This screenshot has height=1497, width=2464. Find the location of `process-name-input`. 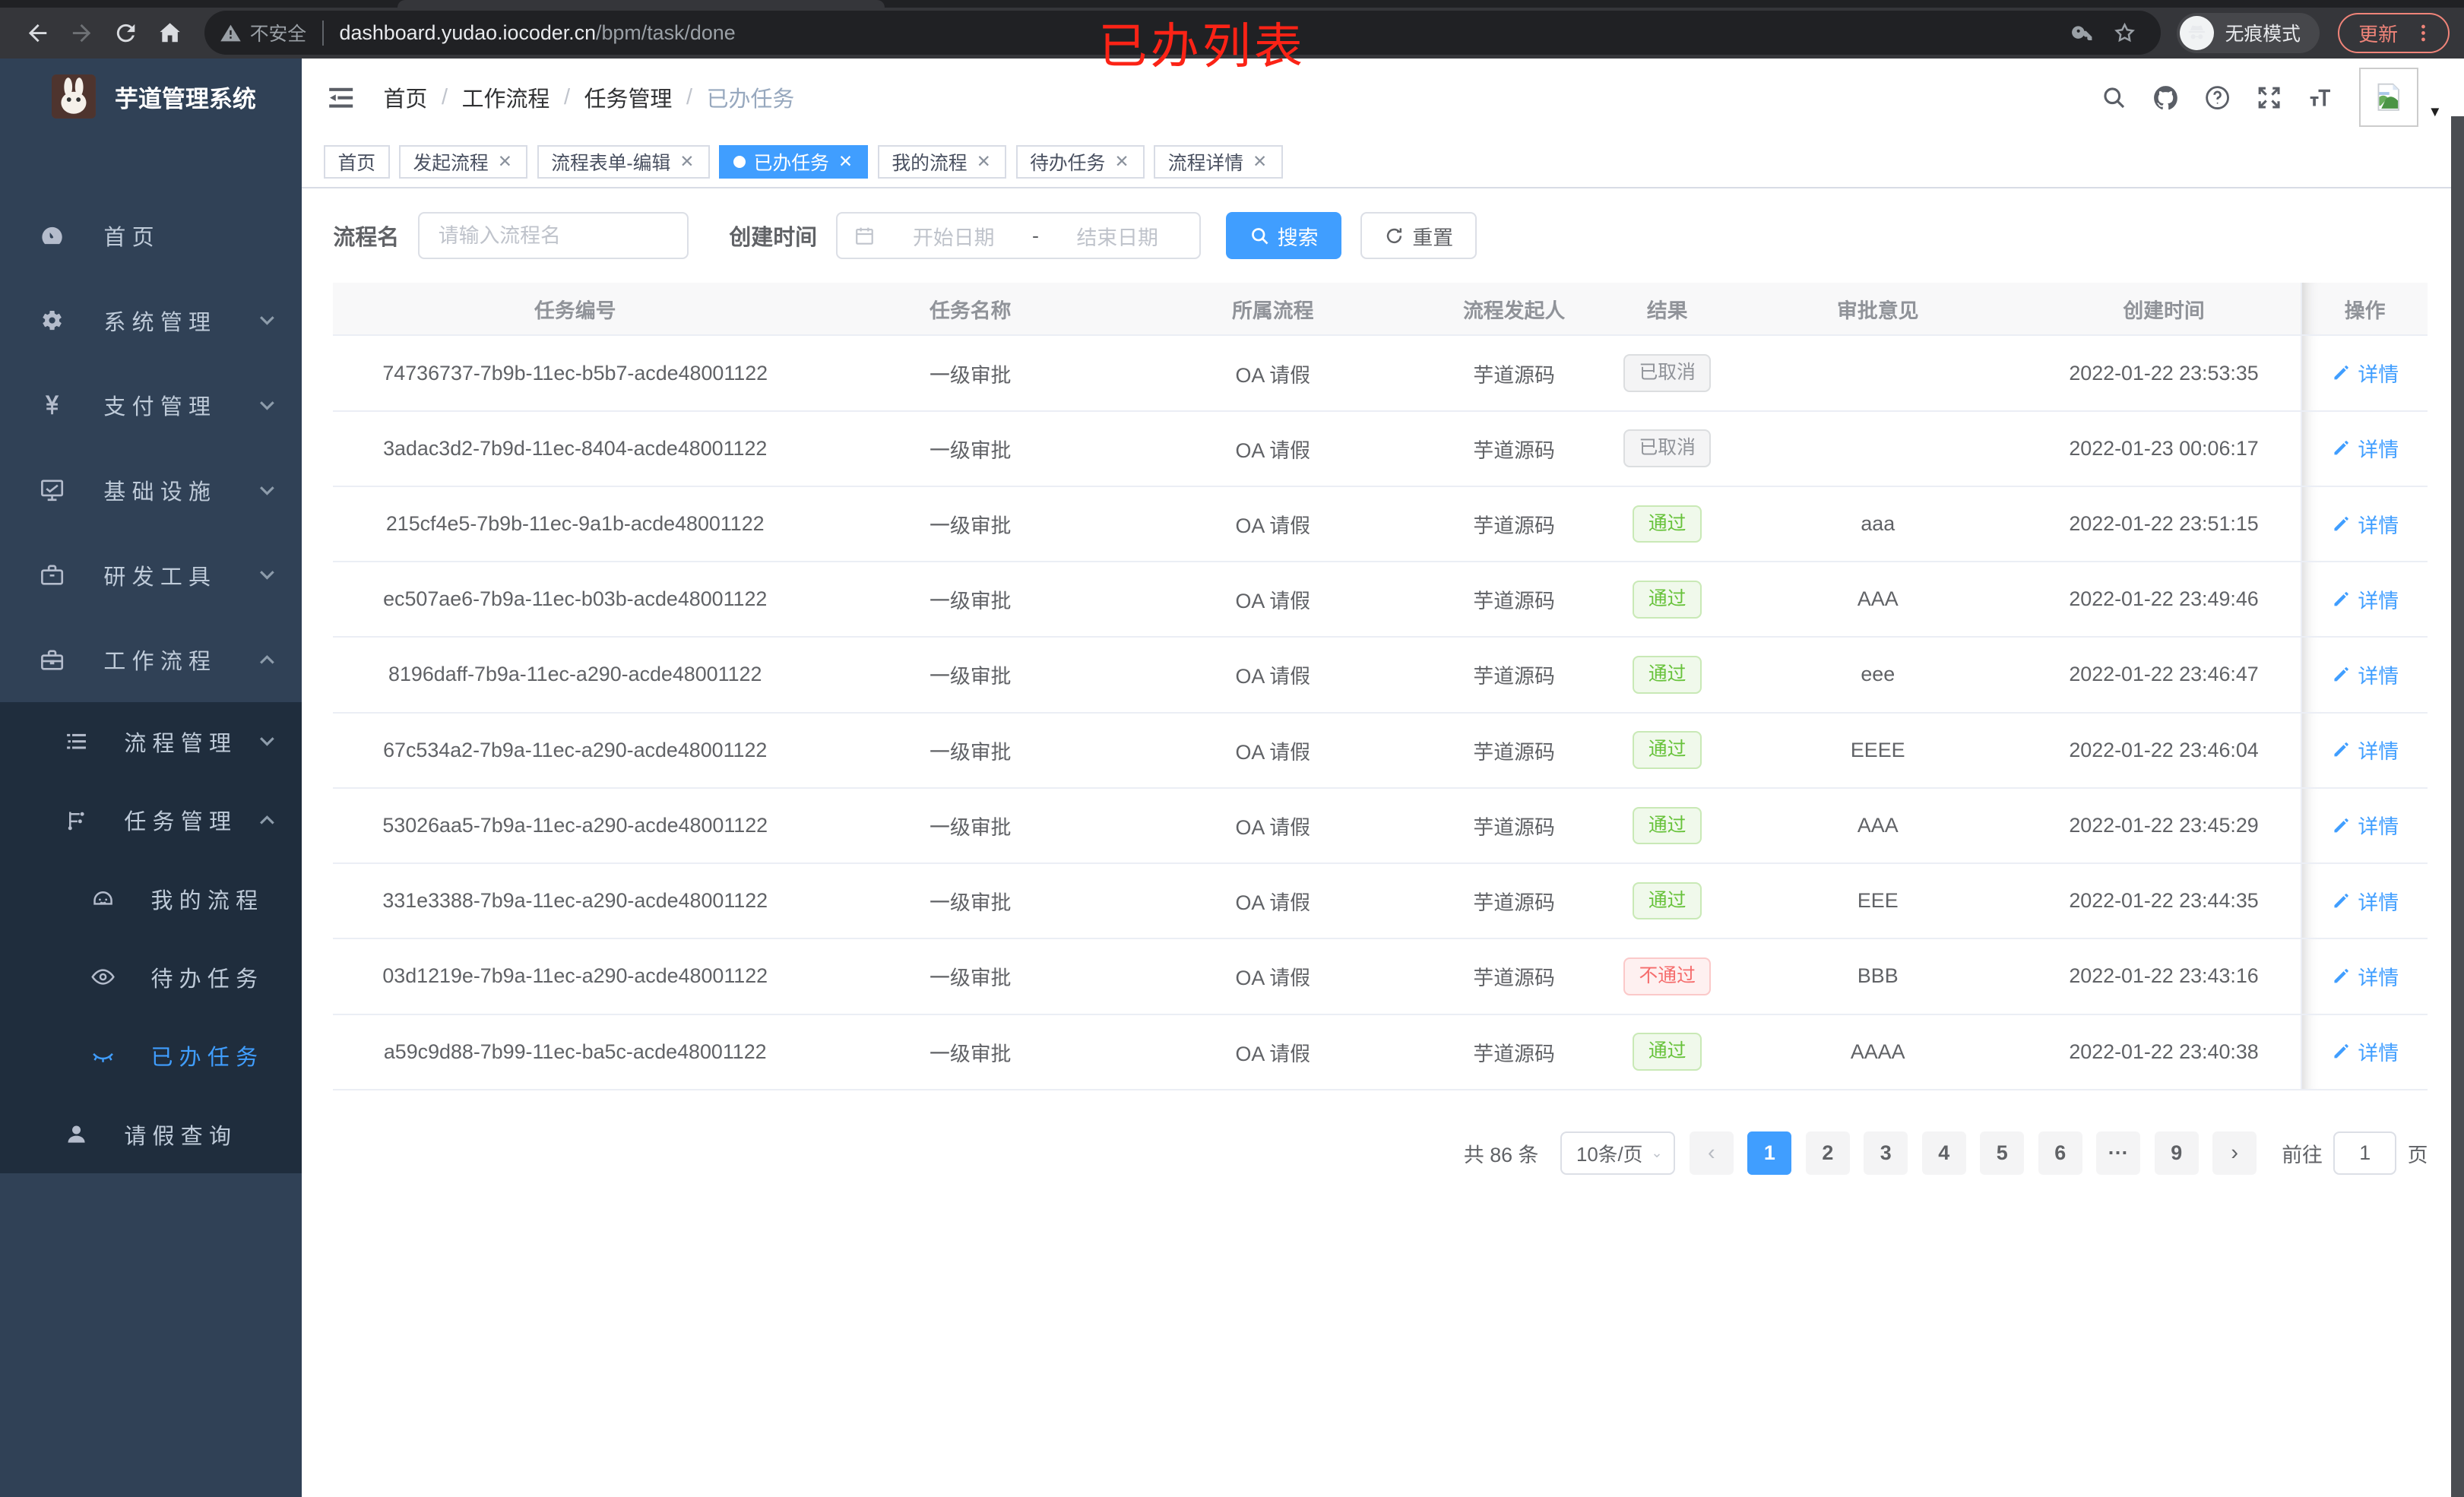

process-name-input is located at coordinates (553, 236).